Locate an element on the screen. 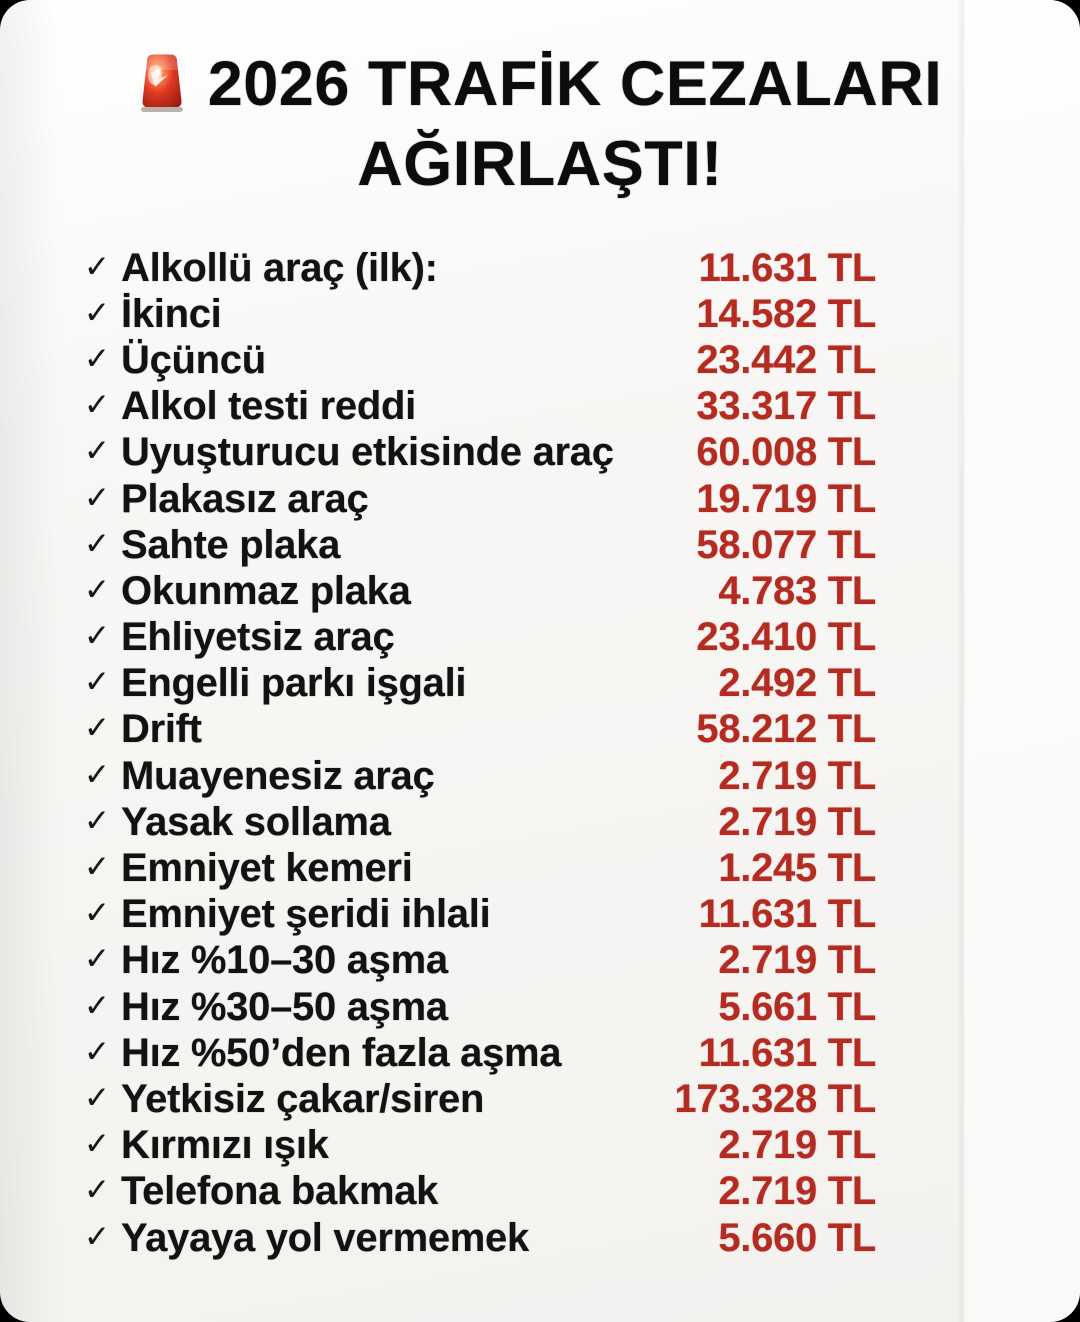 Image resolution: width=1080 pixels, height=1322 pixels. fine-row: ✓ Uyuşturucu etkisinde araç 60.008 TL is located at coordinates (480, 453).